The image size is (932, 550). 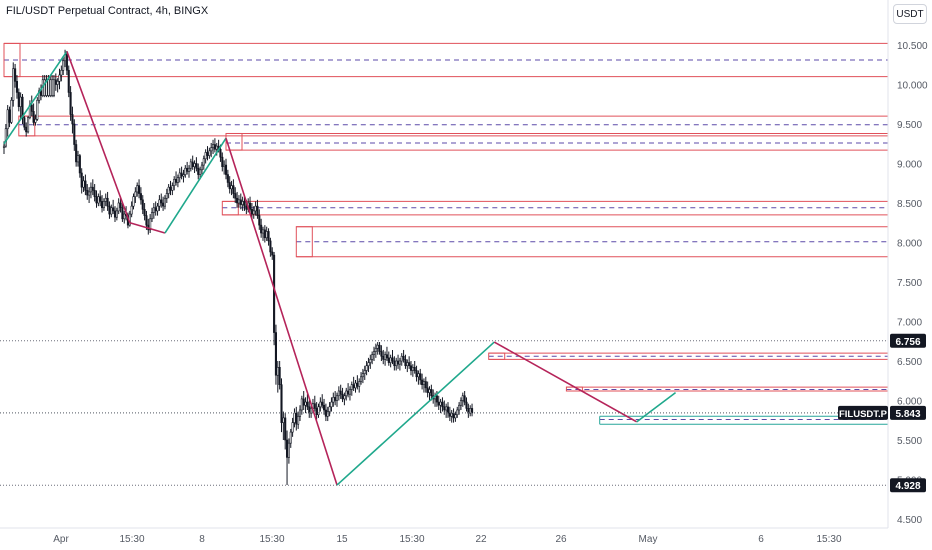 I want to click on zone-origin-box, so click(x=230, y=208).